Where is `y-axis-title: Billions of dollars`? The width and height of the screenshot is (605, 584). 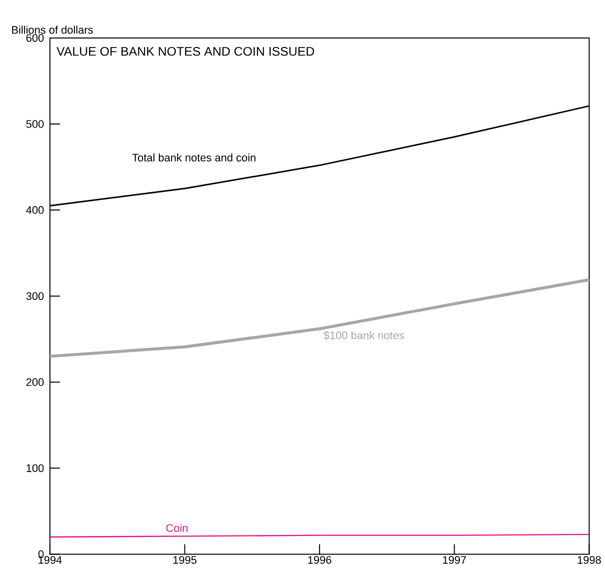 y-axis-title: Billions of dollars is located at coordinates (52, 30).